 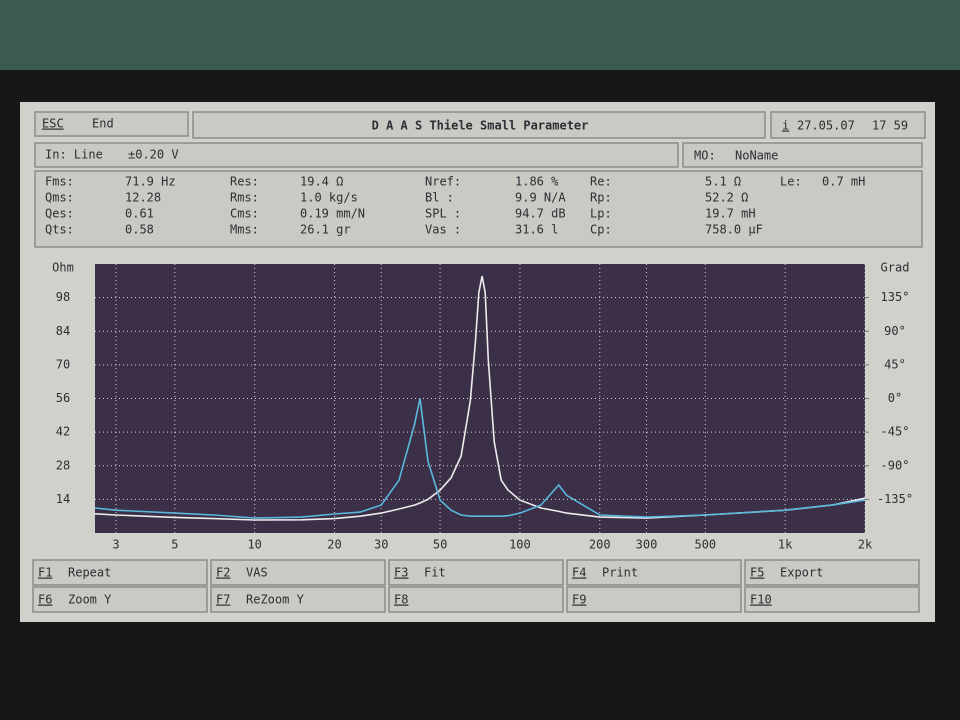 What do you see at coordinates (480, 35) in the screenshot?
I see `background-wall` at bounding box center [480, 35].